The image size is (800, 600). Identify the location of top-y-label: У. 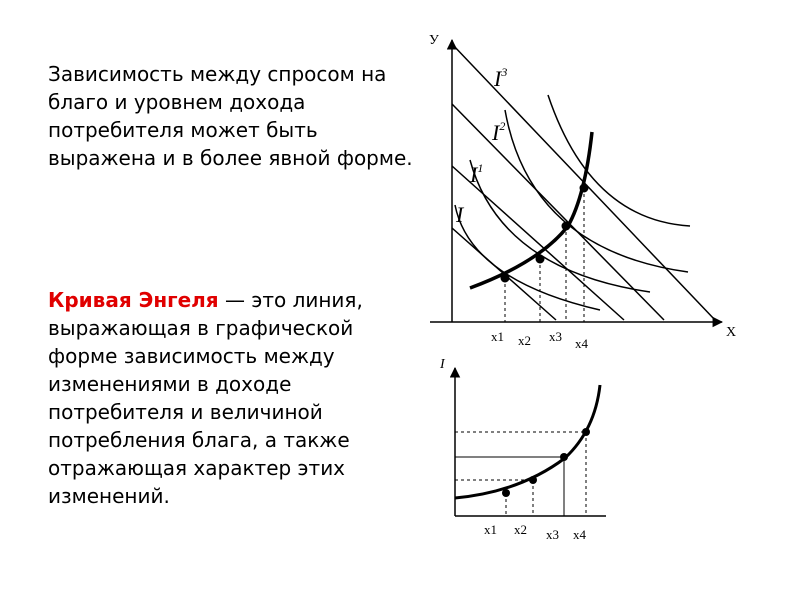
(434, 40).